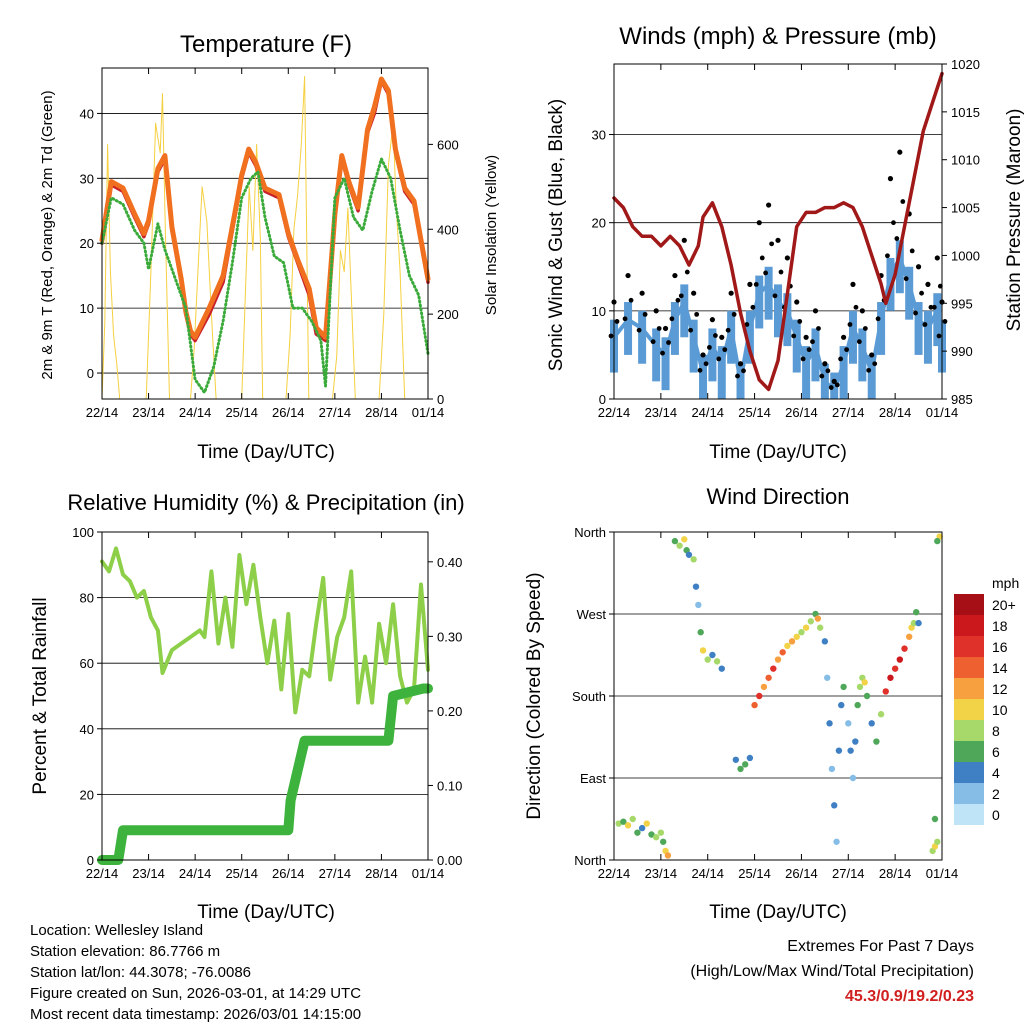  Describe the element at coordinates (589, 696) in the screenshot. I see `y-tick-label: South` at that location.